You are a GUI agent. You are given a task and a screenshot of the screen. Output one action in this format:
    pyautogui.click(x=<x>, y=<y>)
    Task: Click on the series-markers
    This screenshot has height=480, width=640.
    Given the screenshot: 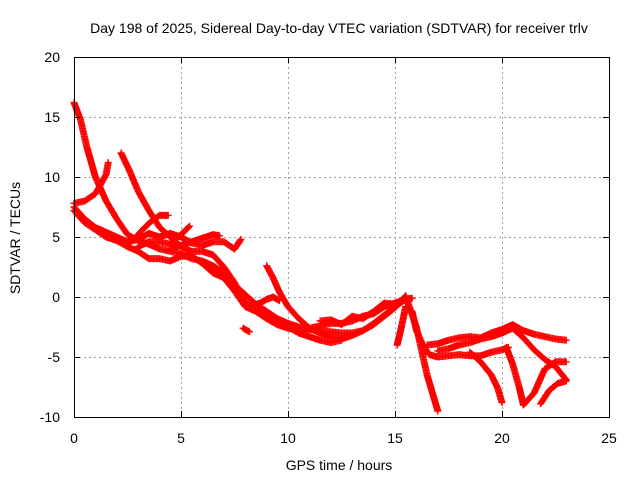 What is the action you would take?
    pyautogui.click(x=246, y=330)
    